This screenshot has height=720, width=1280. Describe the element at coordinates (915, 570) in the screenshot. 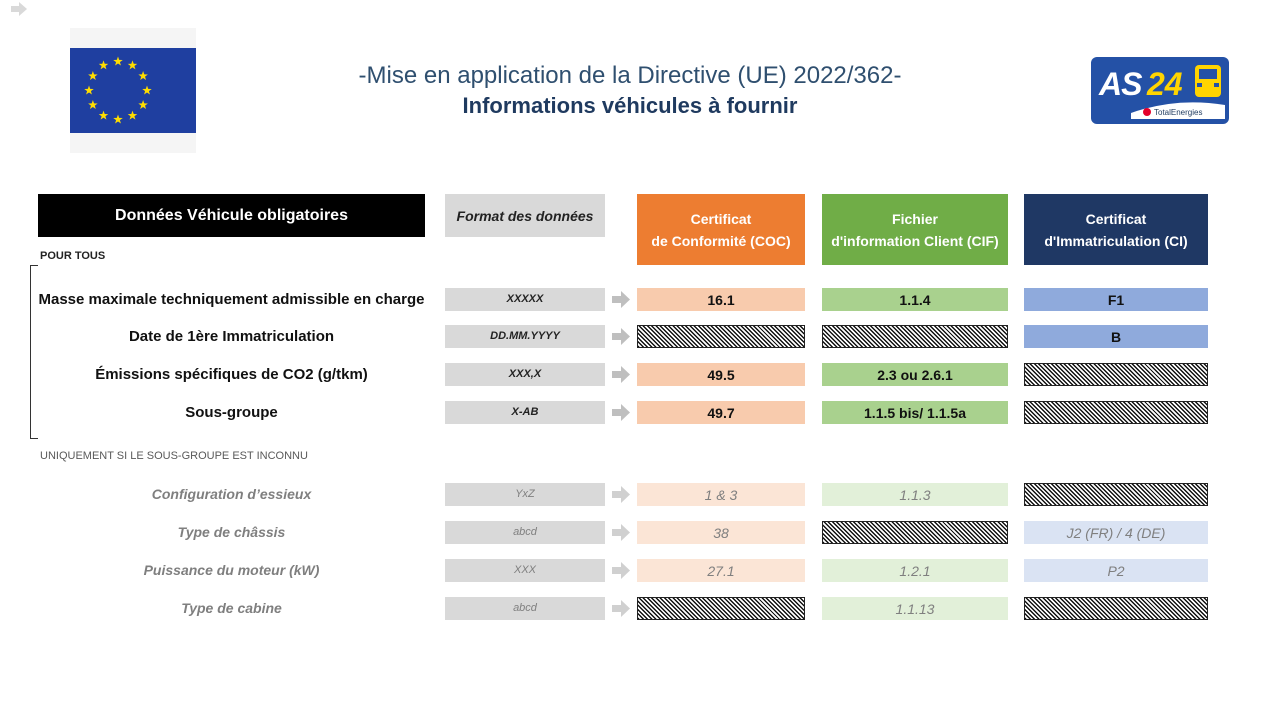

I see `cif-cell: 1.2.1` at that location.